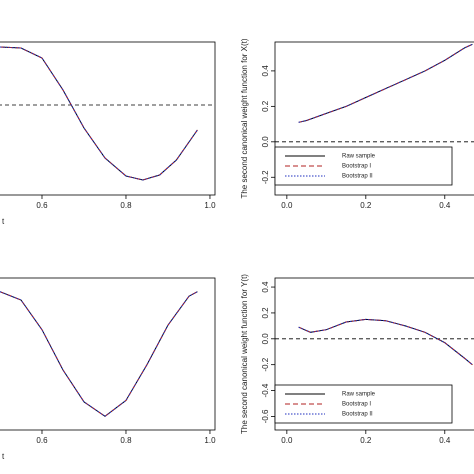 Image resolution: width=474 pixels, height=474 pixels. Describe the element at coordinates (265, 390) in the screenshot. I see `y-tick-label: -0.4` at that location.